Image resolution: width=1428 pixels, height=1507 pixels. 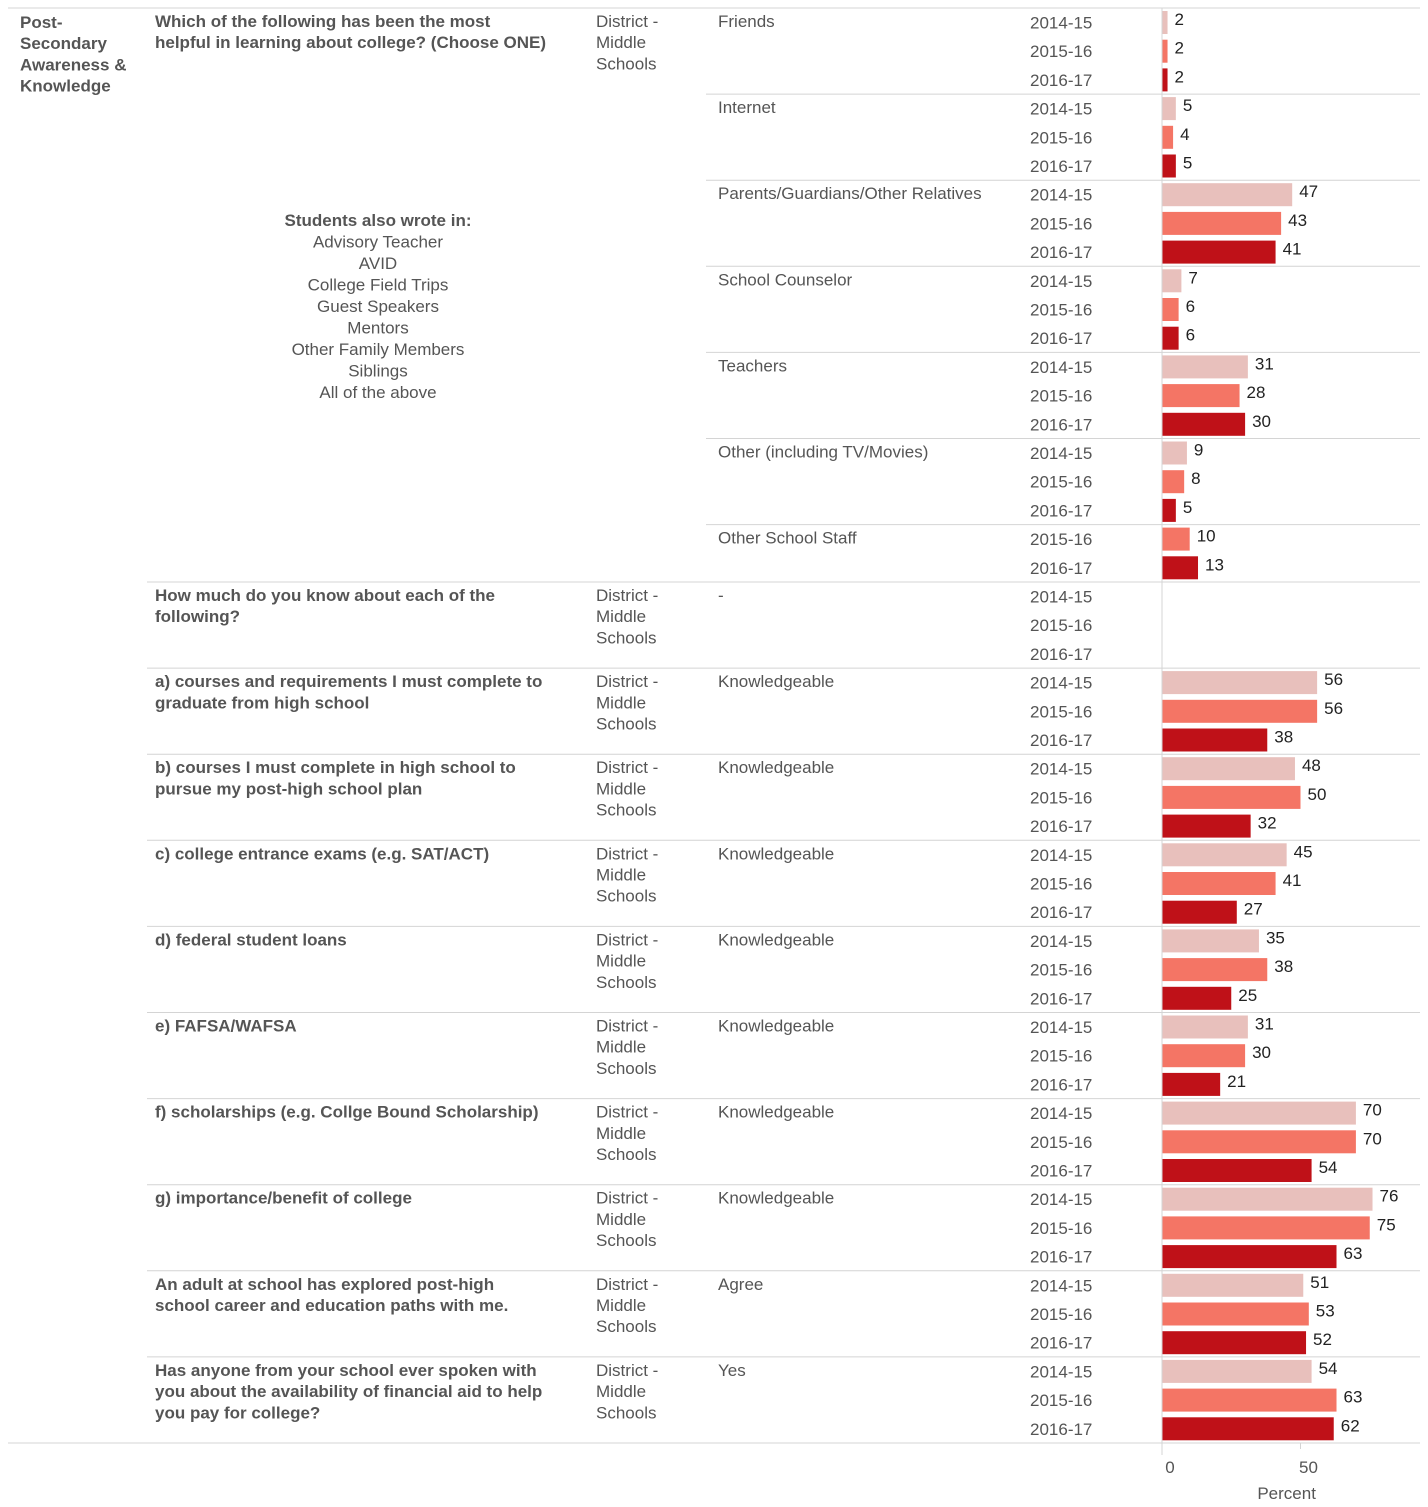 I want to click on data-label: 50, so click(x=1317, y=794).